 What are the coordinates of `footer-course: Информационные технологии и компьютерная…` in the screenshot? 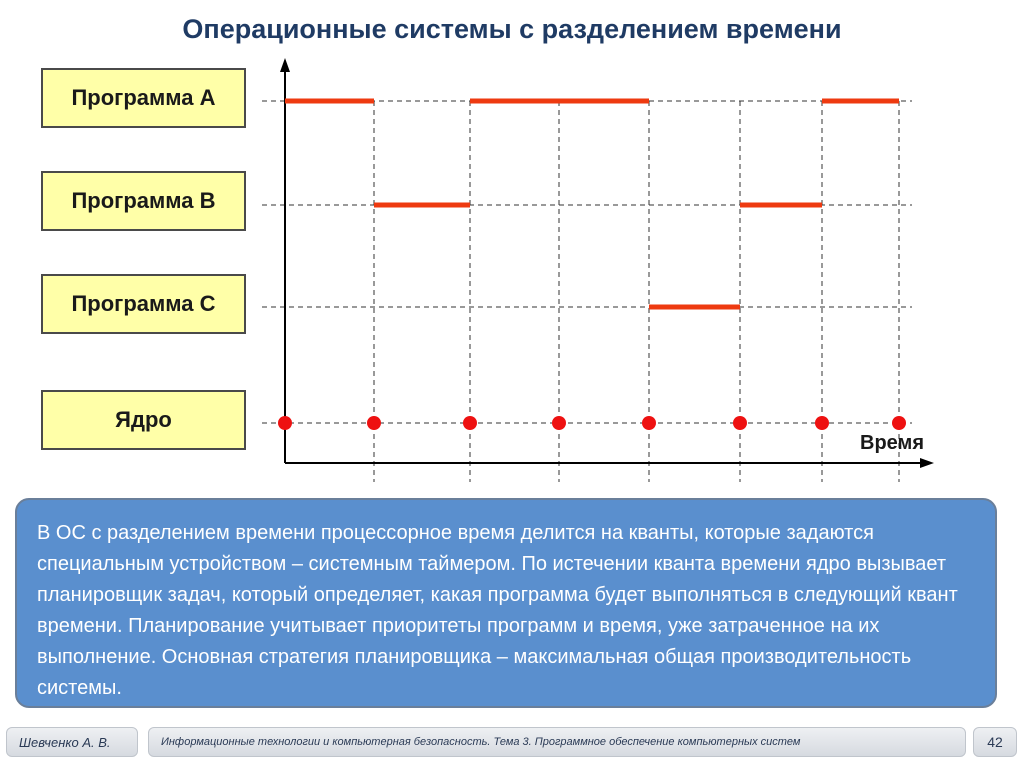 It's located at (557, 742).